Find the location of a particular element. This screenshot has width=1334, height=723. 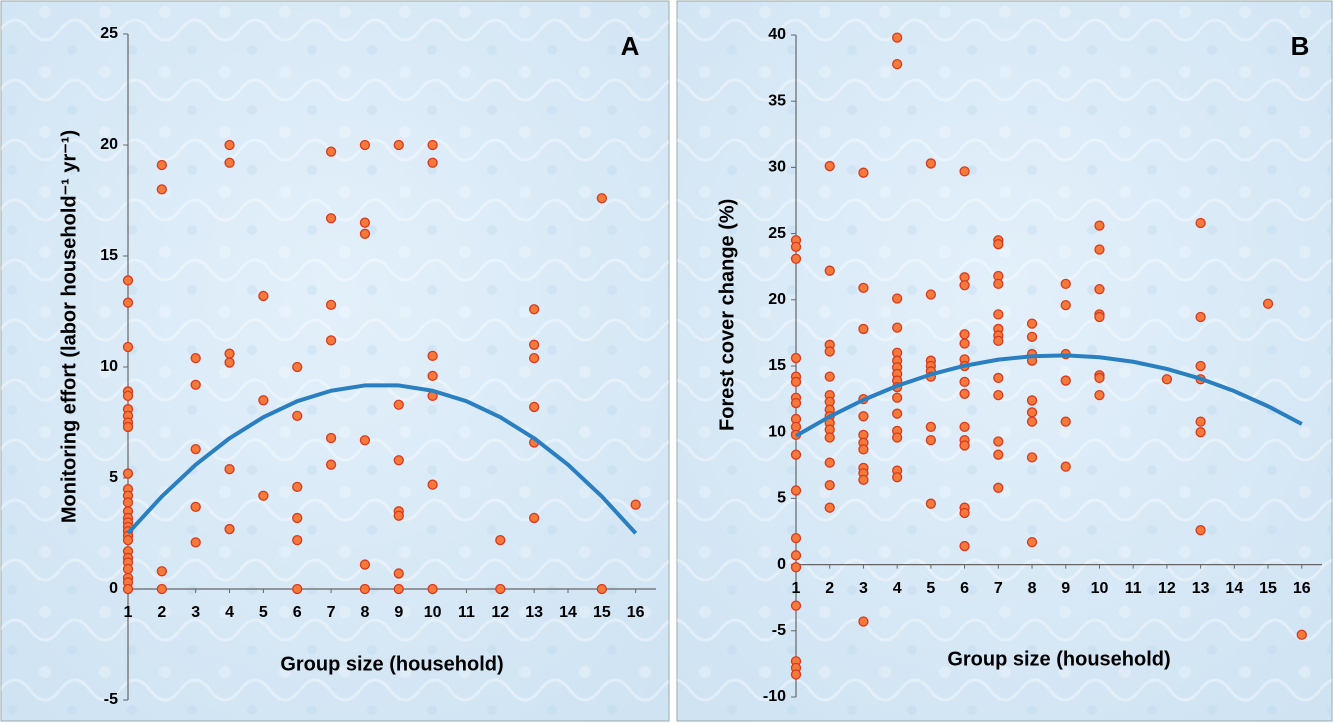

x-tick-label: 7 is located at coordinates (331, 612).